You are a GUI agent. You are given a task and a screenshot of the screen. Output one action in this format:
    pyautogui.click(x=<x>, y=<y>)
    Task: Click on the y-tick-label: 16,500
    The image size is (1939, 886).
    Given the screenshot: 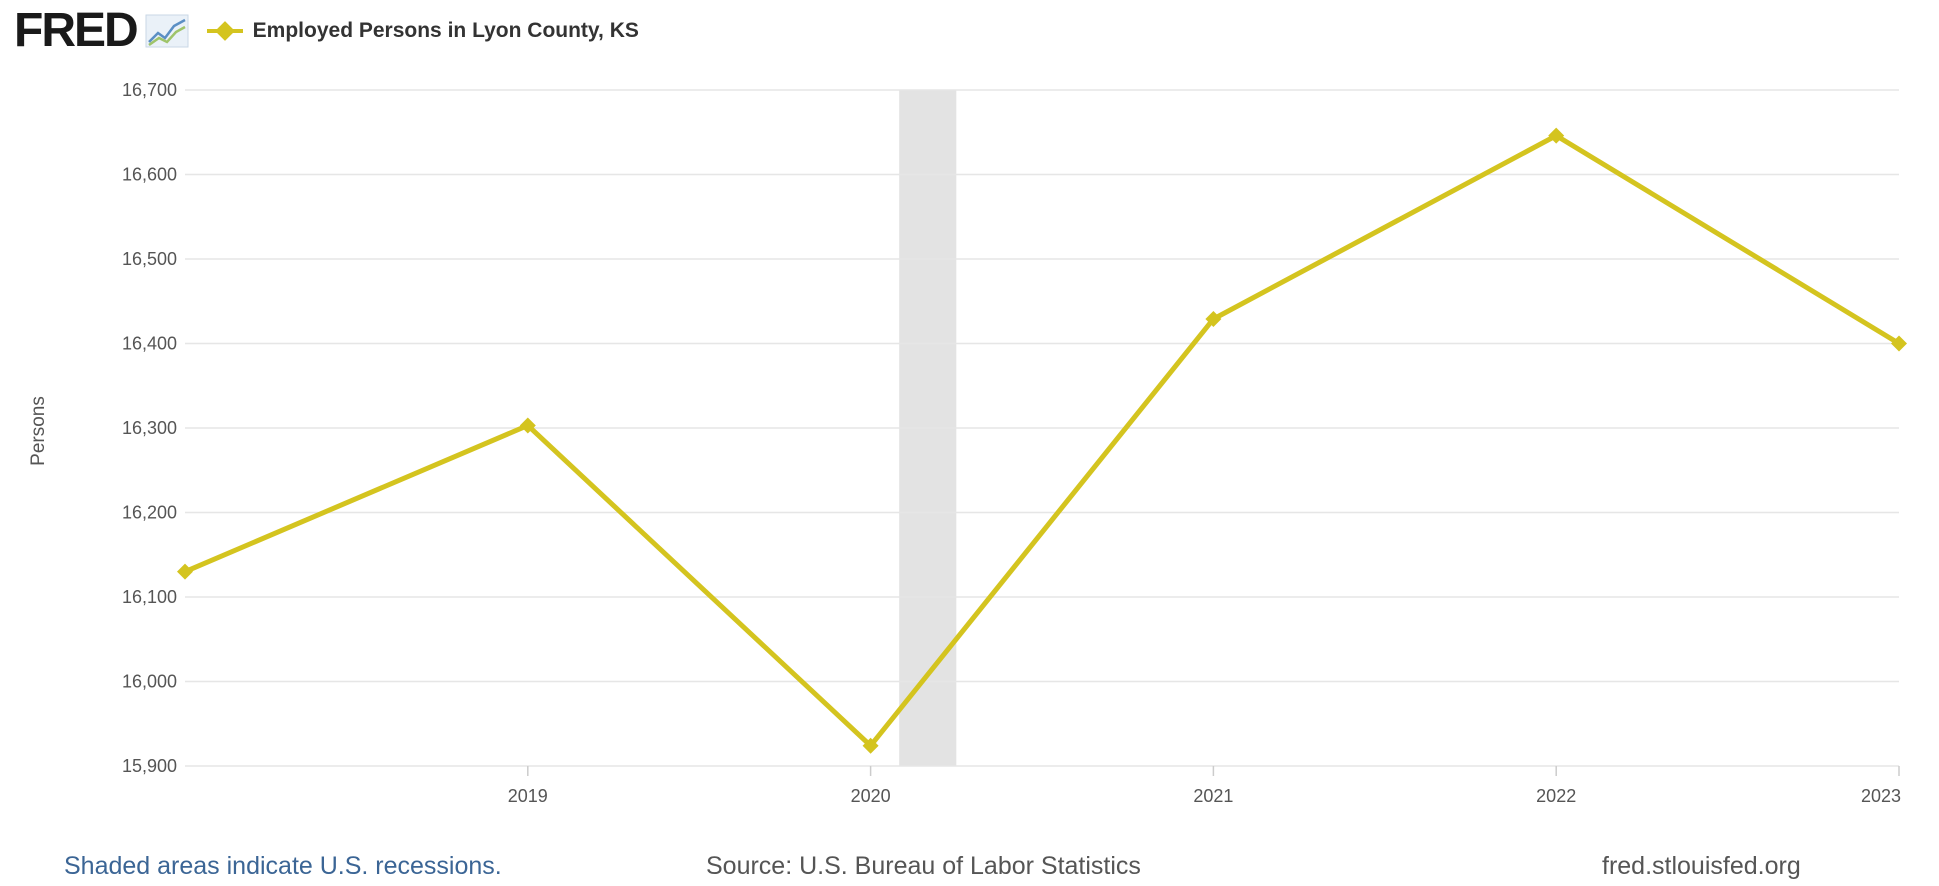 What is the action you would take?
    pyautogui.click(x=149, y=259)
    